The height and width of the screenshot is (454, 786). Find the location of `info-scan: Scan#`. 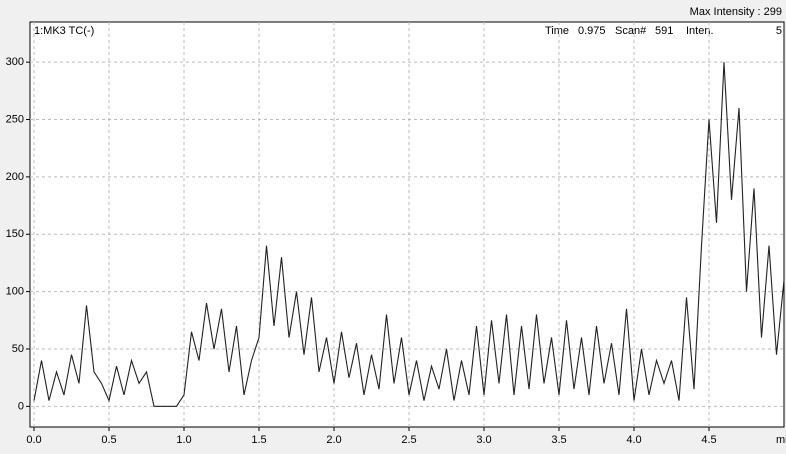

info-scan: Scan# is located at coordinates (631, 31).